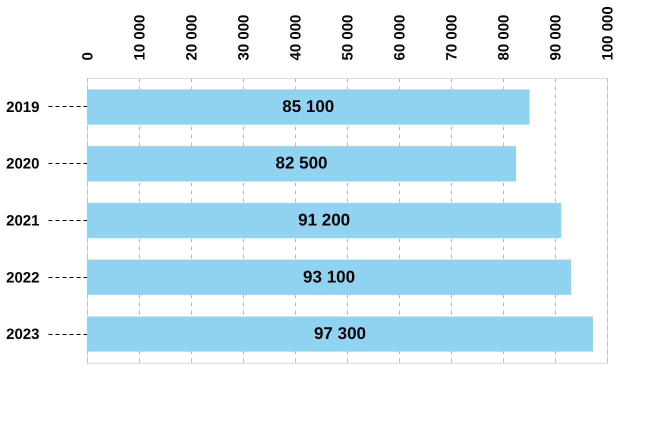 This screenshot has width=648, height=426. I want to click on y-tick-label: 2022, so click(23, 277).